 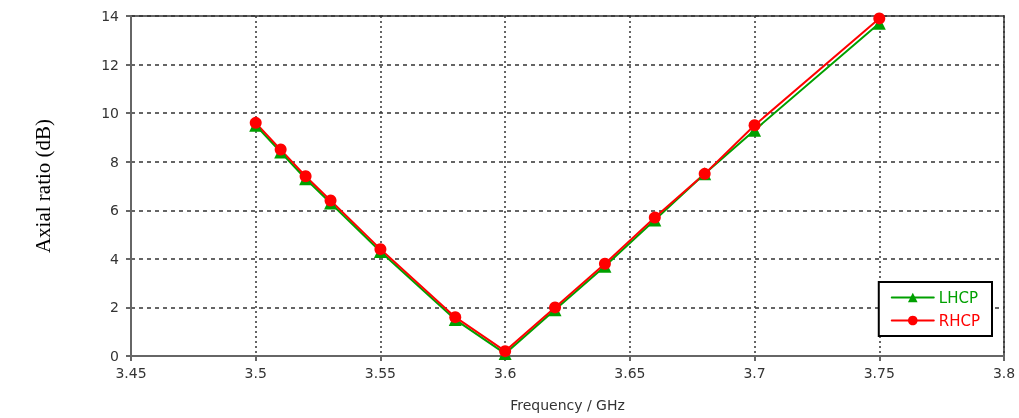 What do you see at coordinates (115, 210) in the screenshot?
I see `y-tick-label: 6` at bounding box center [115, 210].